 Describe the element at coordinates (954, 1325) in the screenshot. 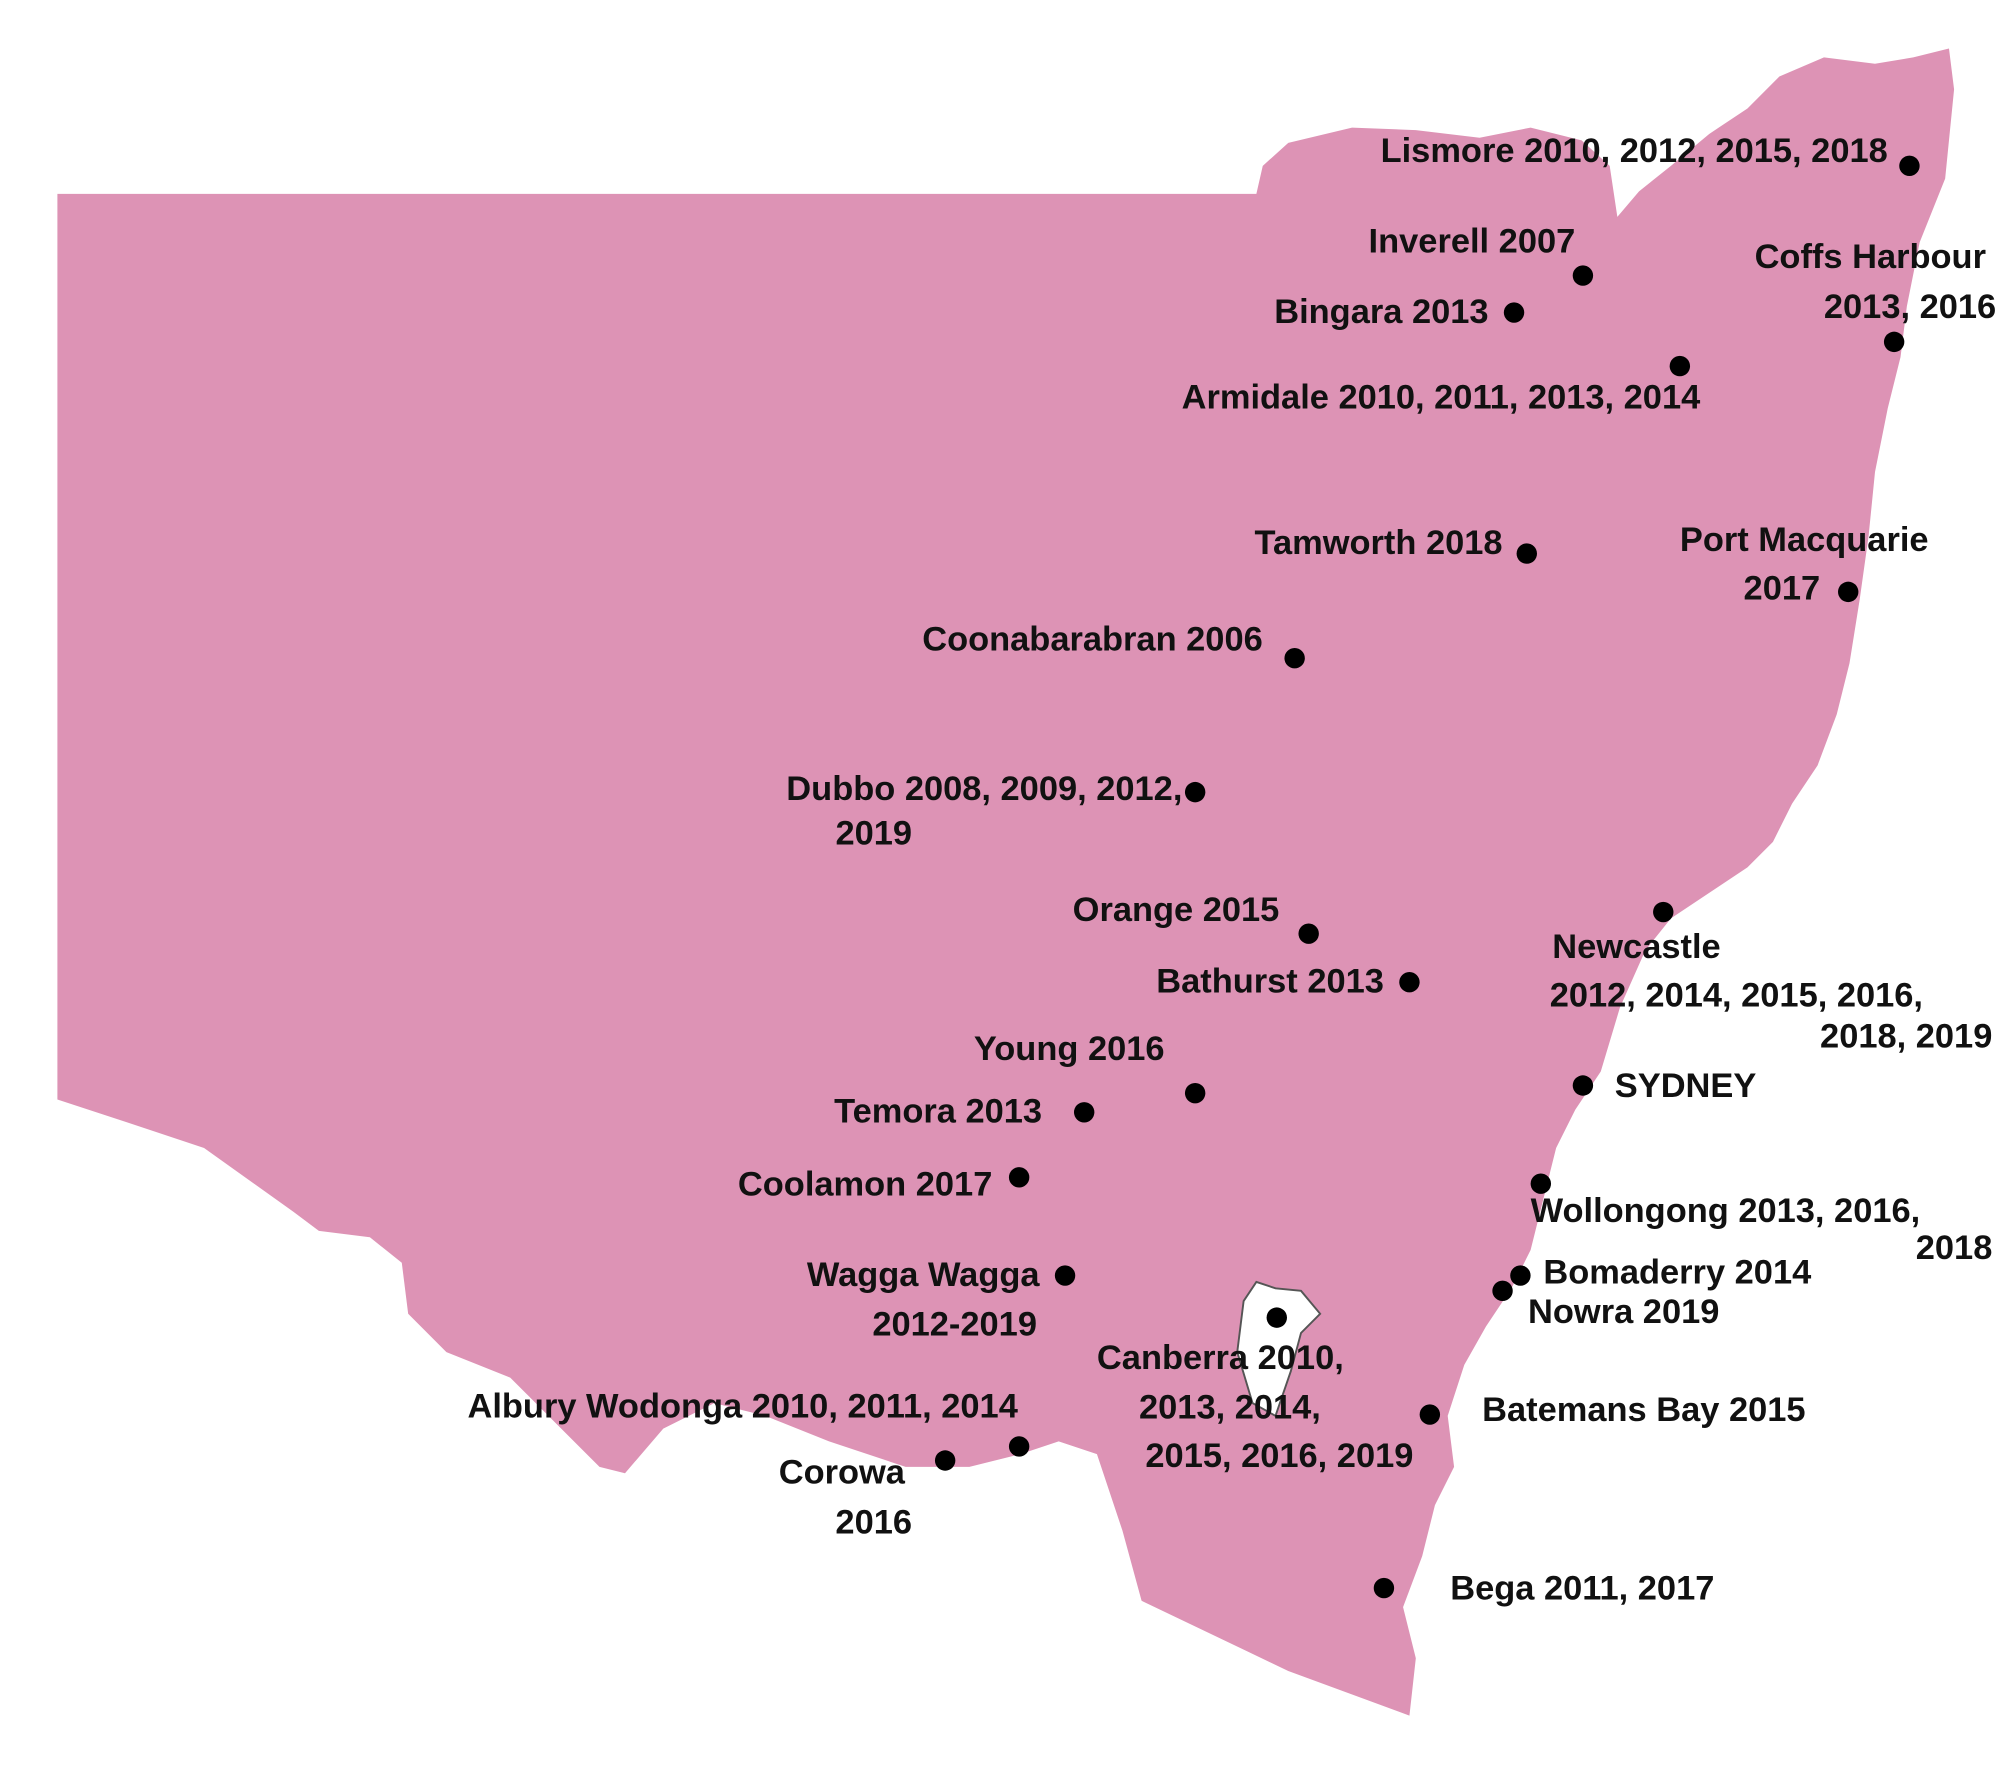

I see `place-label: 2012-2019` at that location.